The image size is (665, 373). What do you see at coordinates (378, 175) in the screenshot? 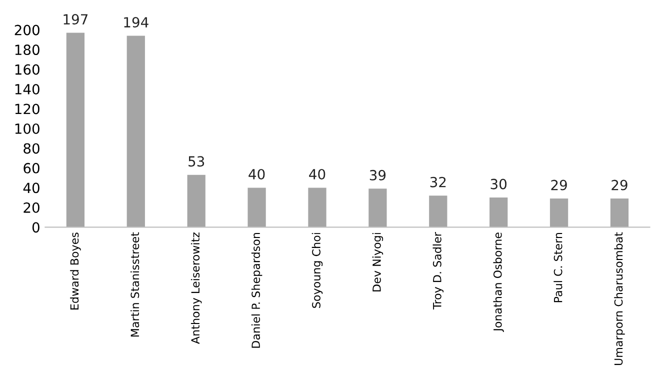
I see `data-label: 39` at bounding box center [378, 175].